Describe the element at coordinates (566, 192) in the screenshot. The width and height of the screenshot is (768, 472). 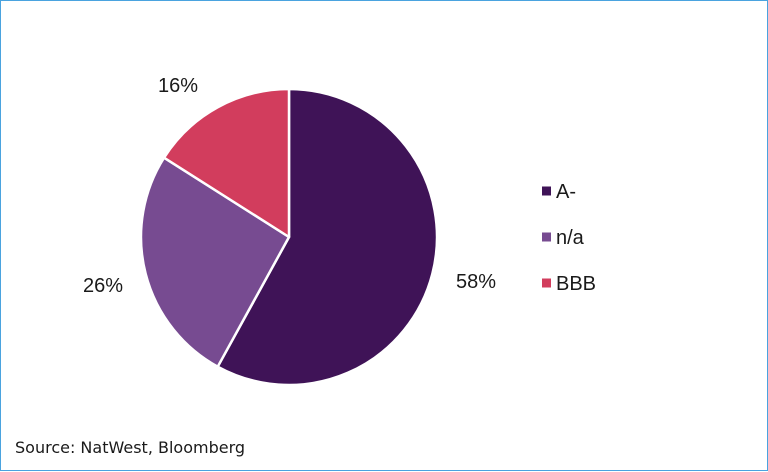
I see `legend-label-a: A-` at that location.